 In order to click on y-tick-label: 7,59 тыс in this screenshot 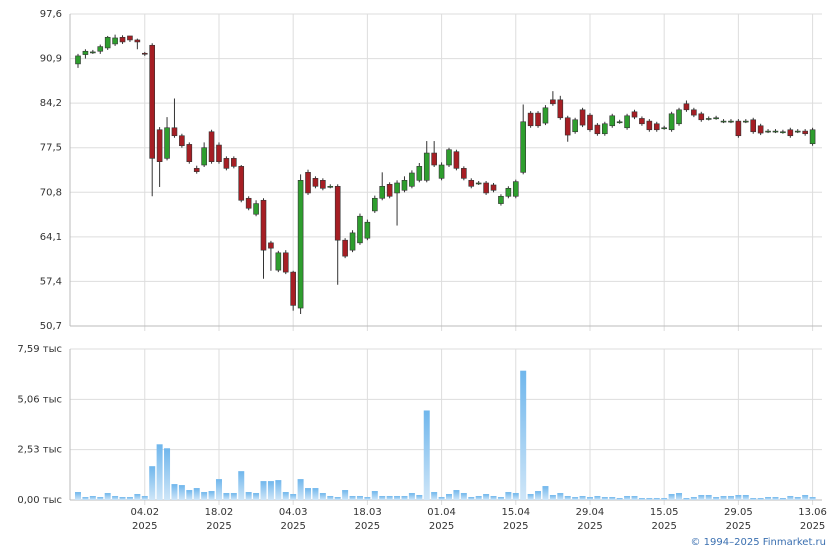, I will do `click(39, 349)`.